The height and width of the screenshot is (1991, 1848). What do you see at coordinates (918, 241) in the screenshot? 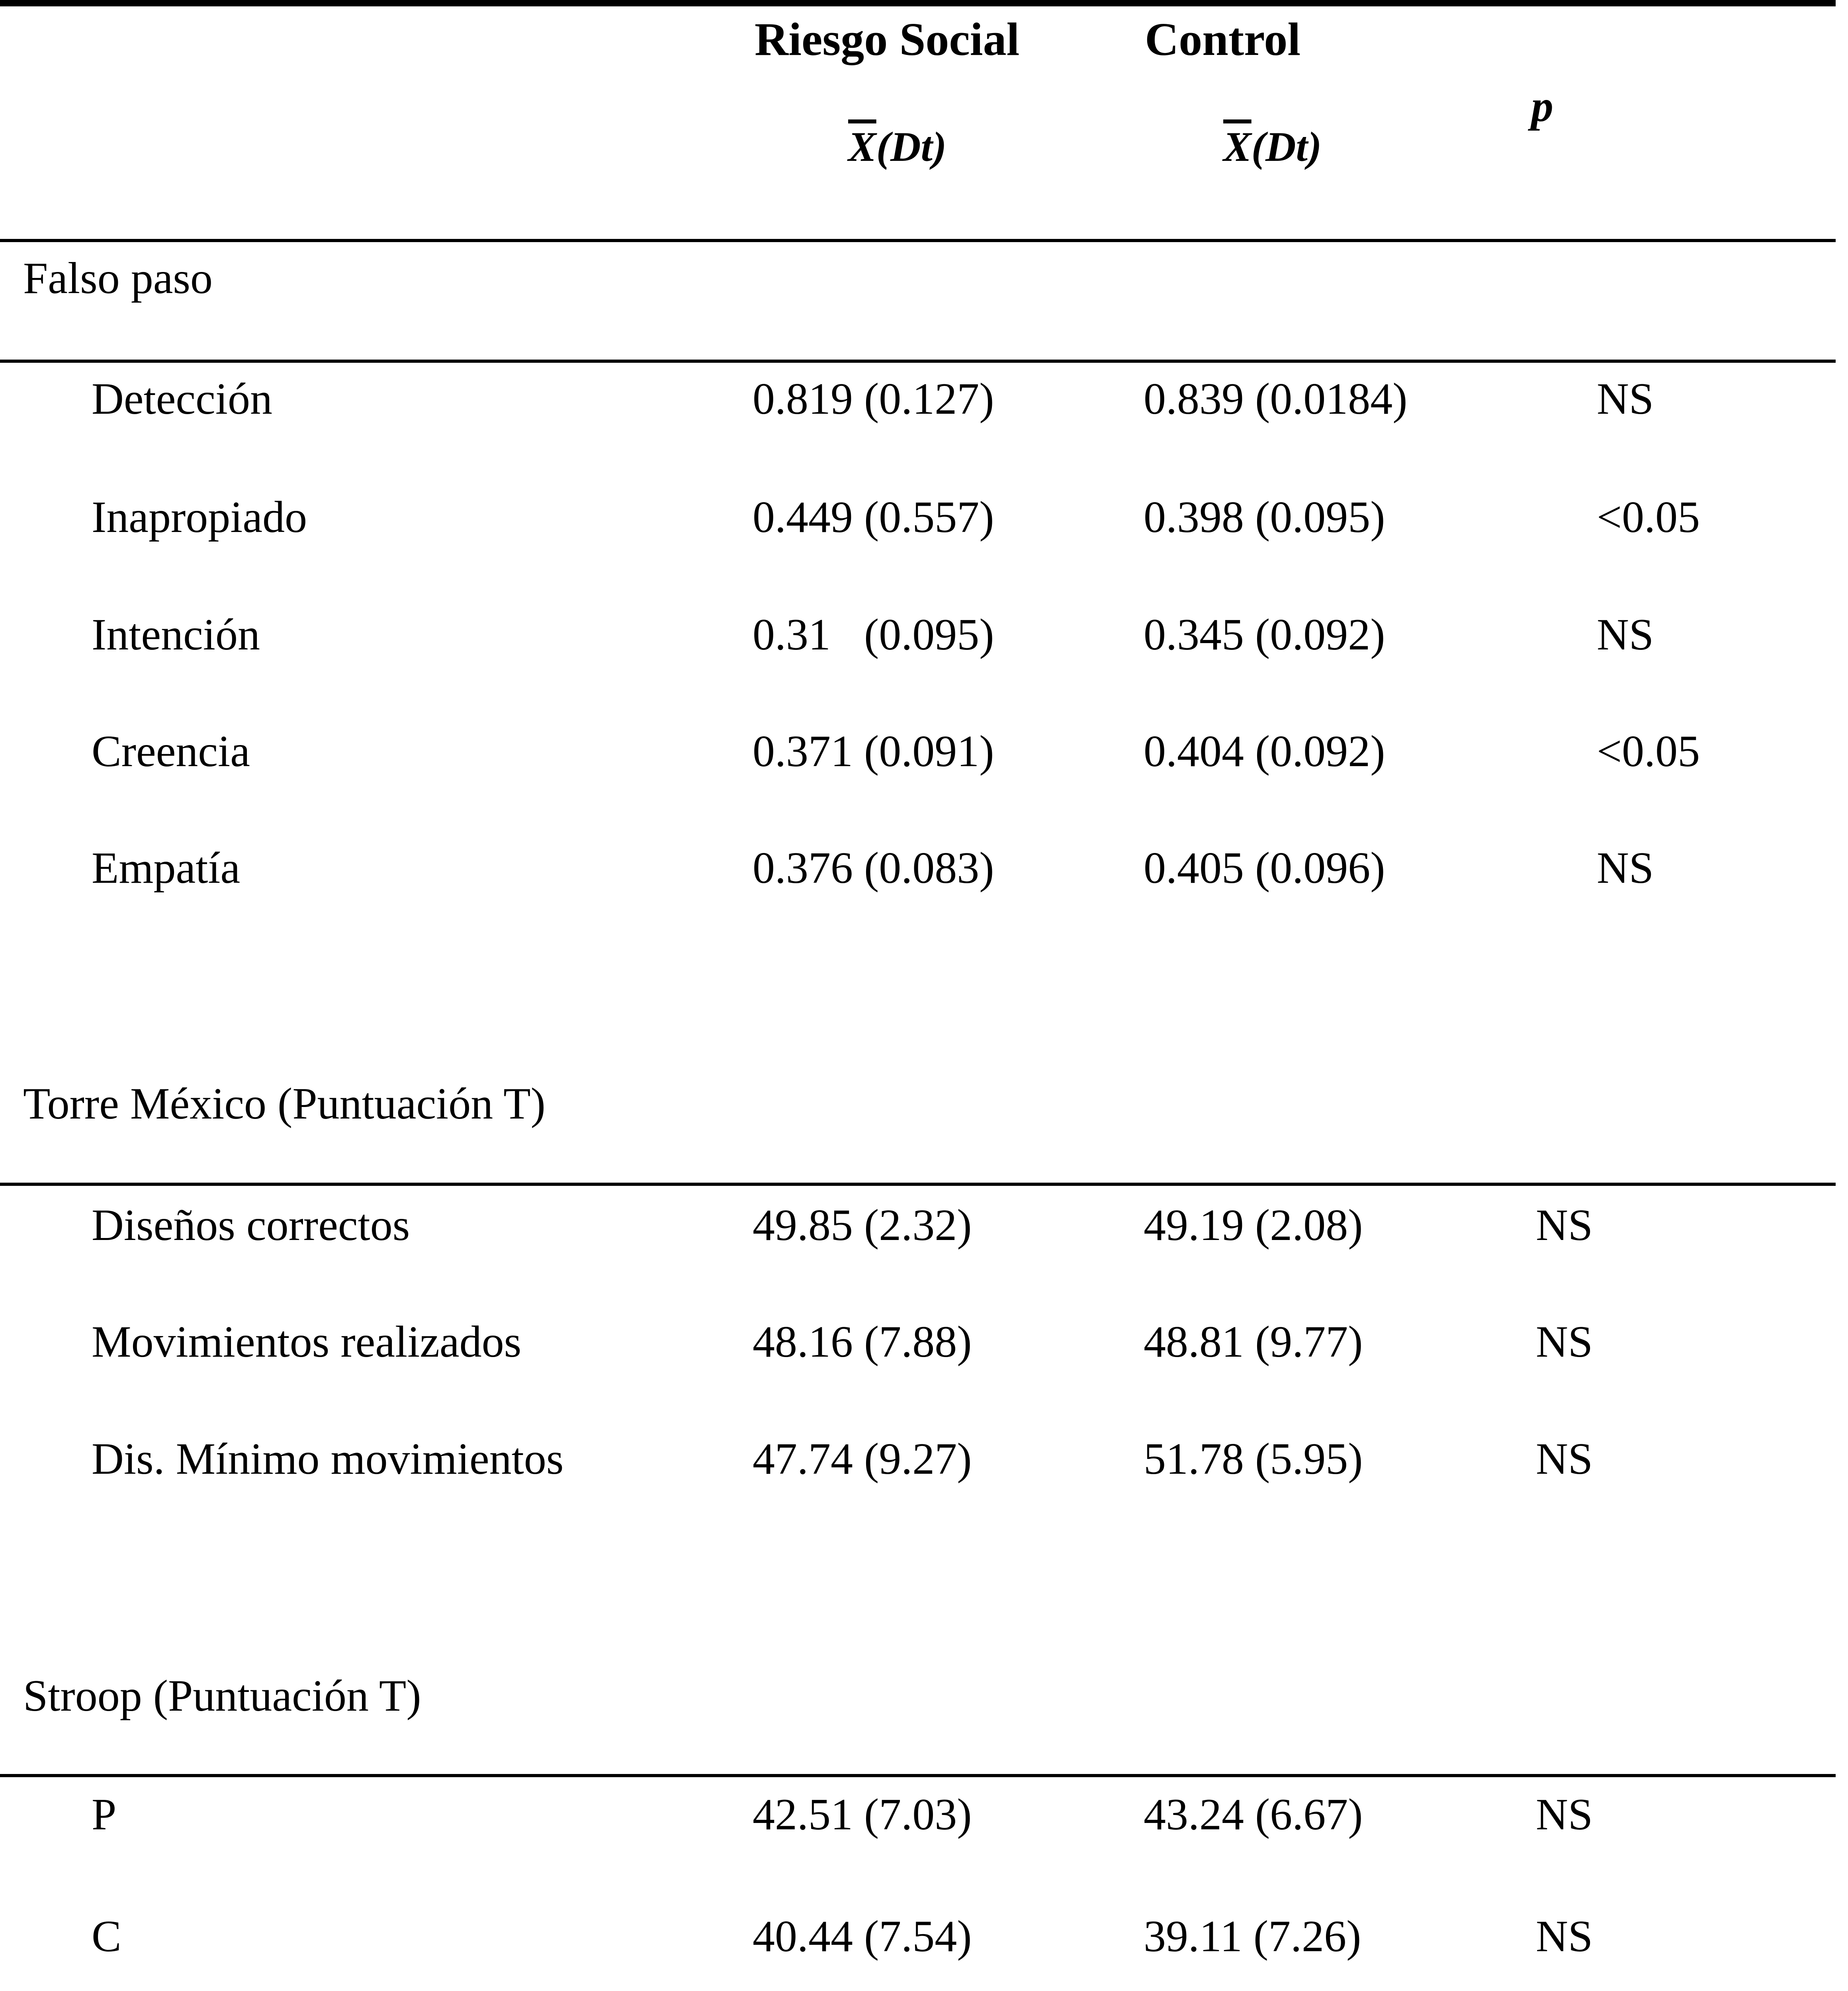
I see `header-underline-rule` at bounding box center [918, 241].